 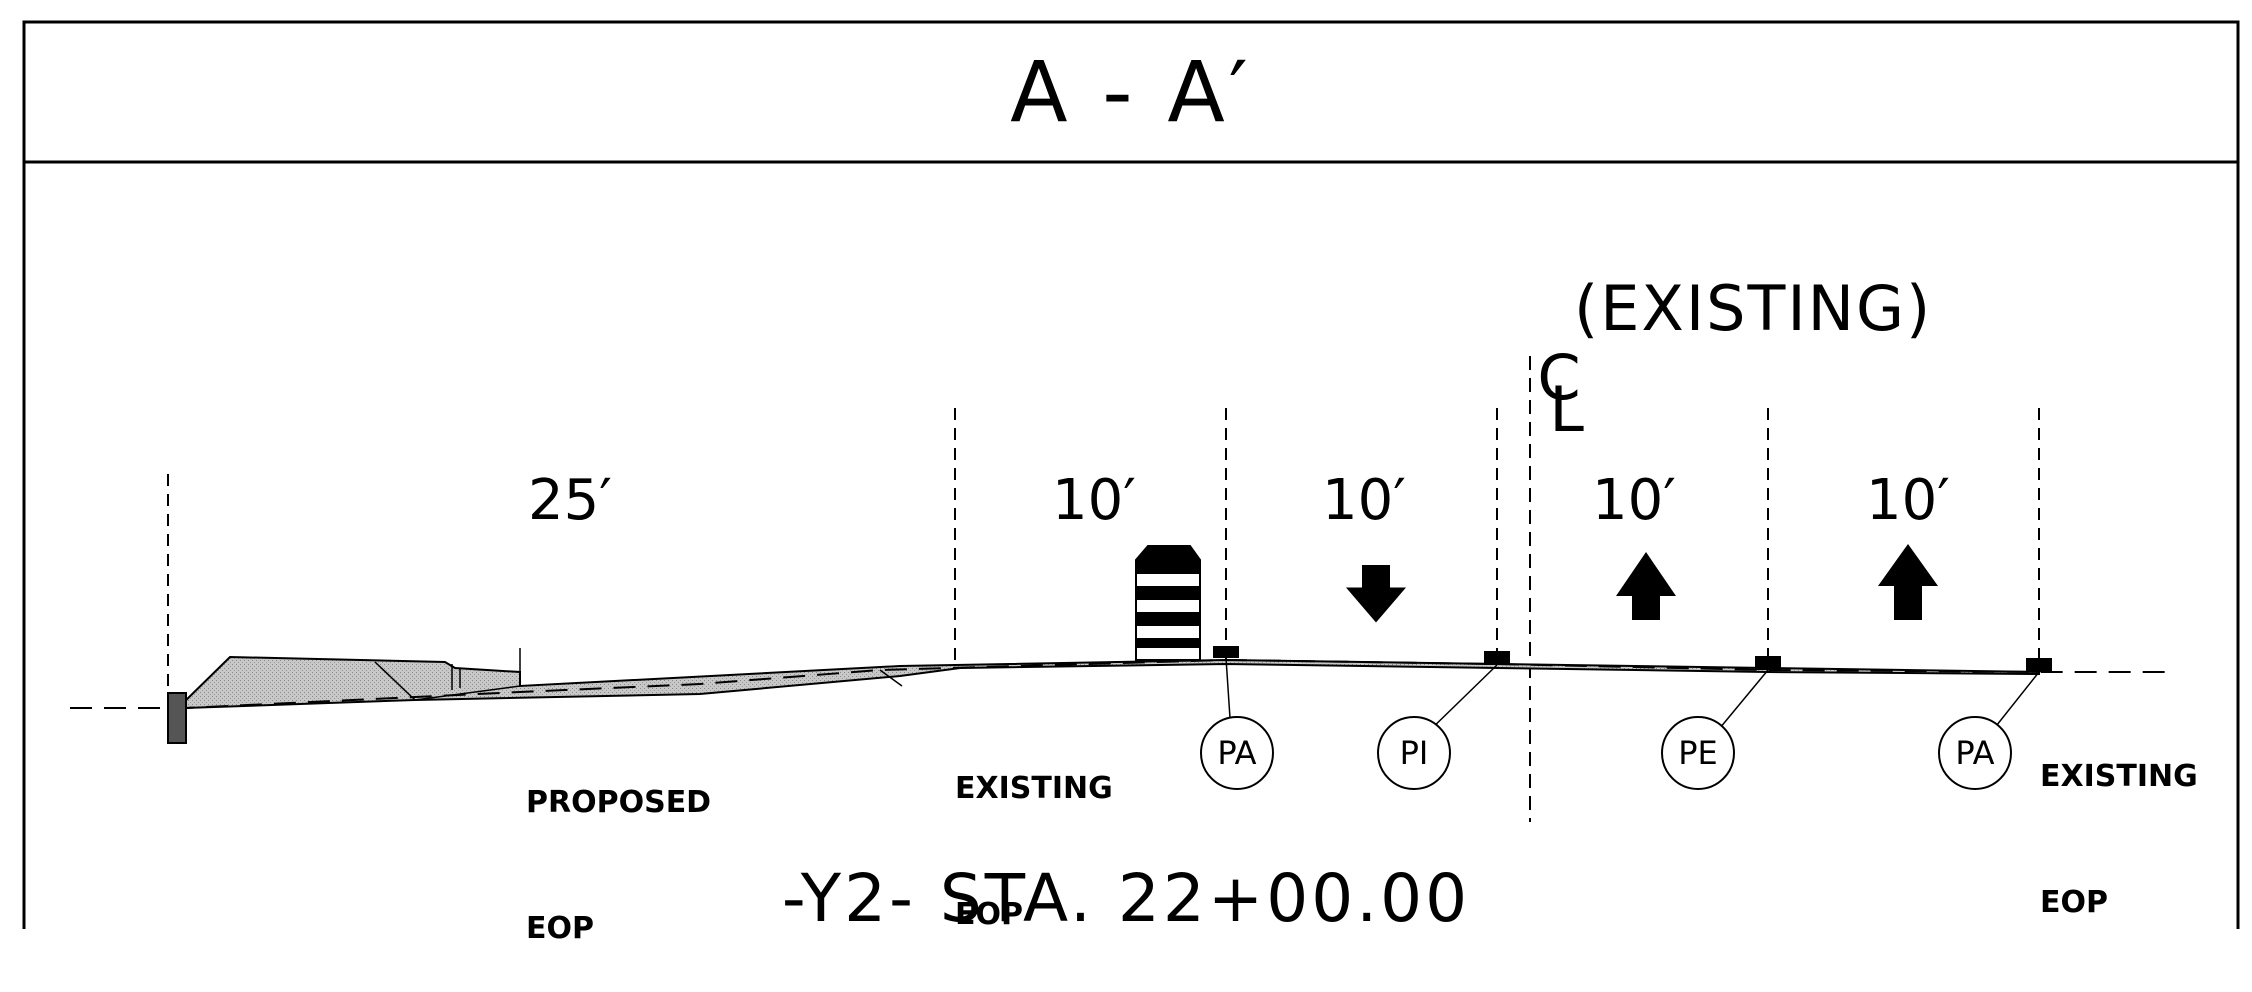 What do you see at coordinates (619, 802) in the screenshot?
I see `note-line: PROPOSED` at bounding box center [619, 802].